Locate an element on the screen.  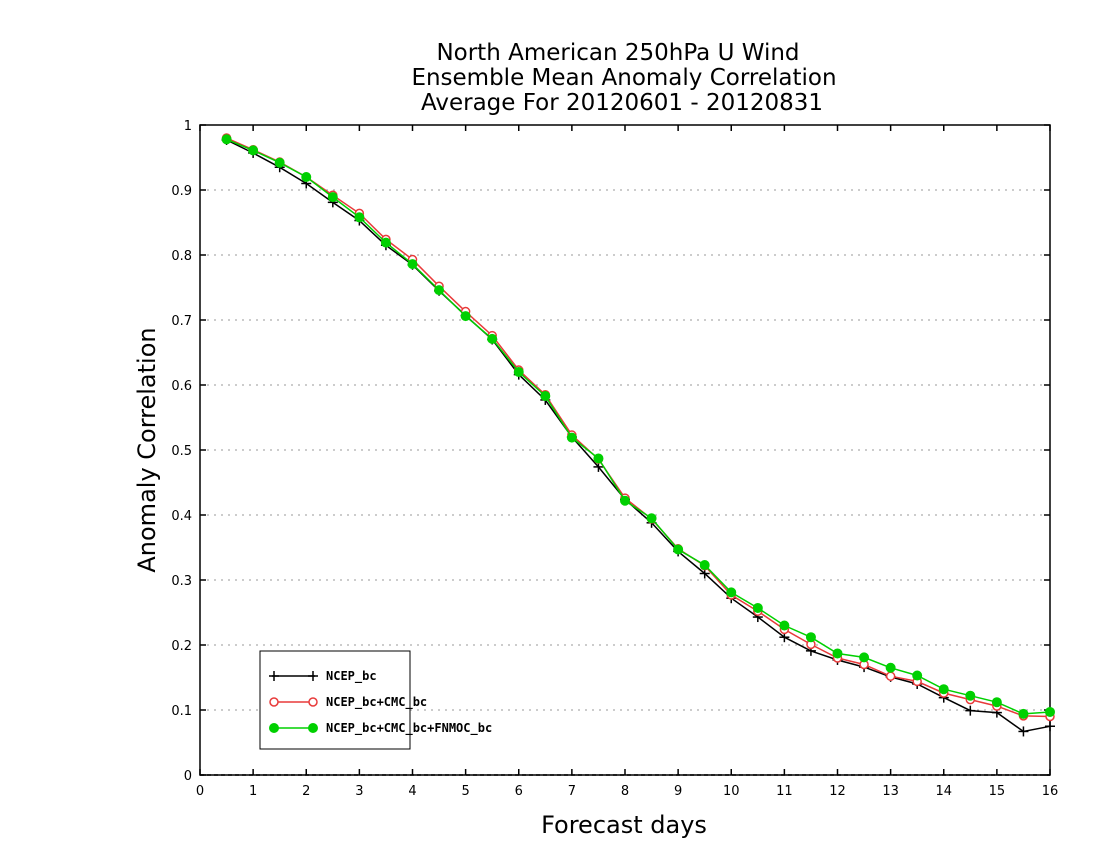
x-tick-label: 0 is located at coordinates (200, 791).